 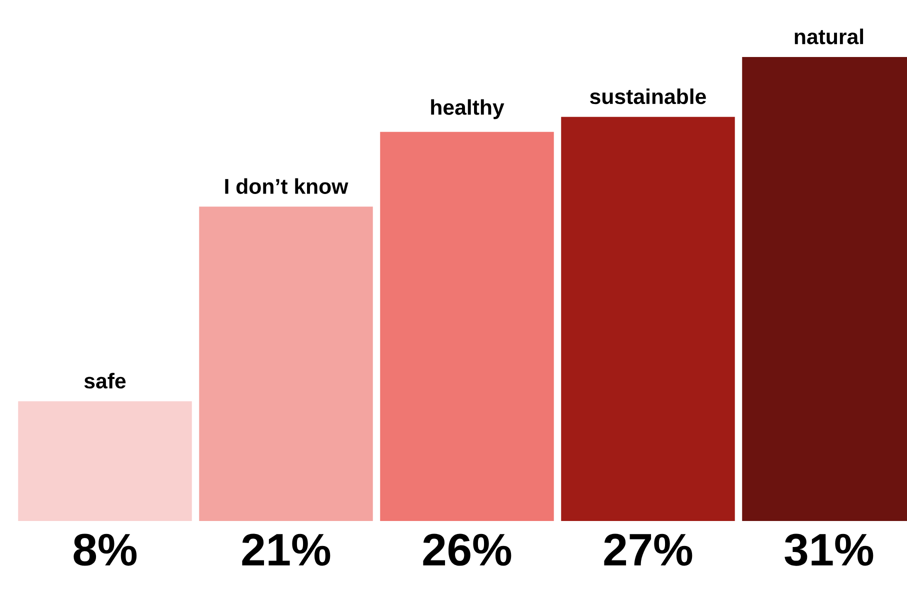 What do you see at coordinates (829, 36) in the screenshot?
I see `x-tick-label: natural` at bounding box center [829, 36].